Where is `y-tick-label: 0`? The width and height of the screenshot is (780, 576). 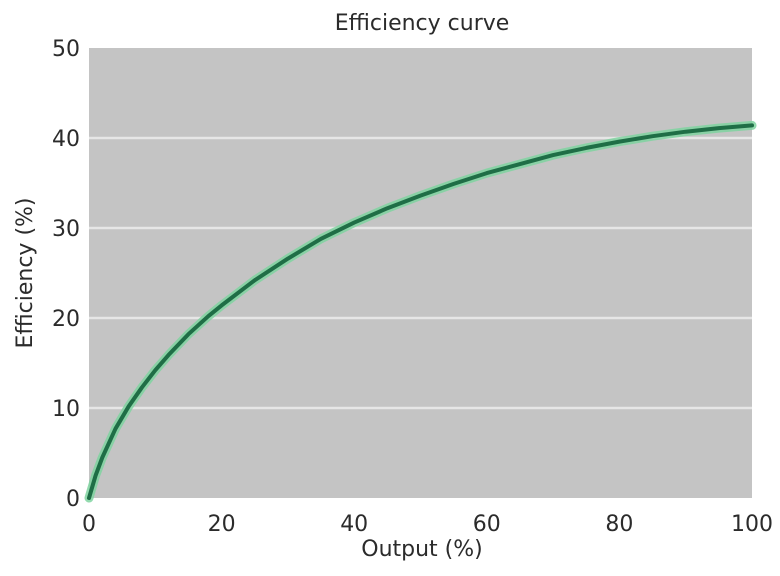 y-tick-label: 0 is located at coordinates (73, 499).